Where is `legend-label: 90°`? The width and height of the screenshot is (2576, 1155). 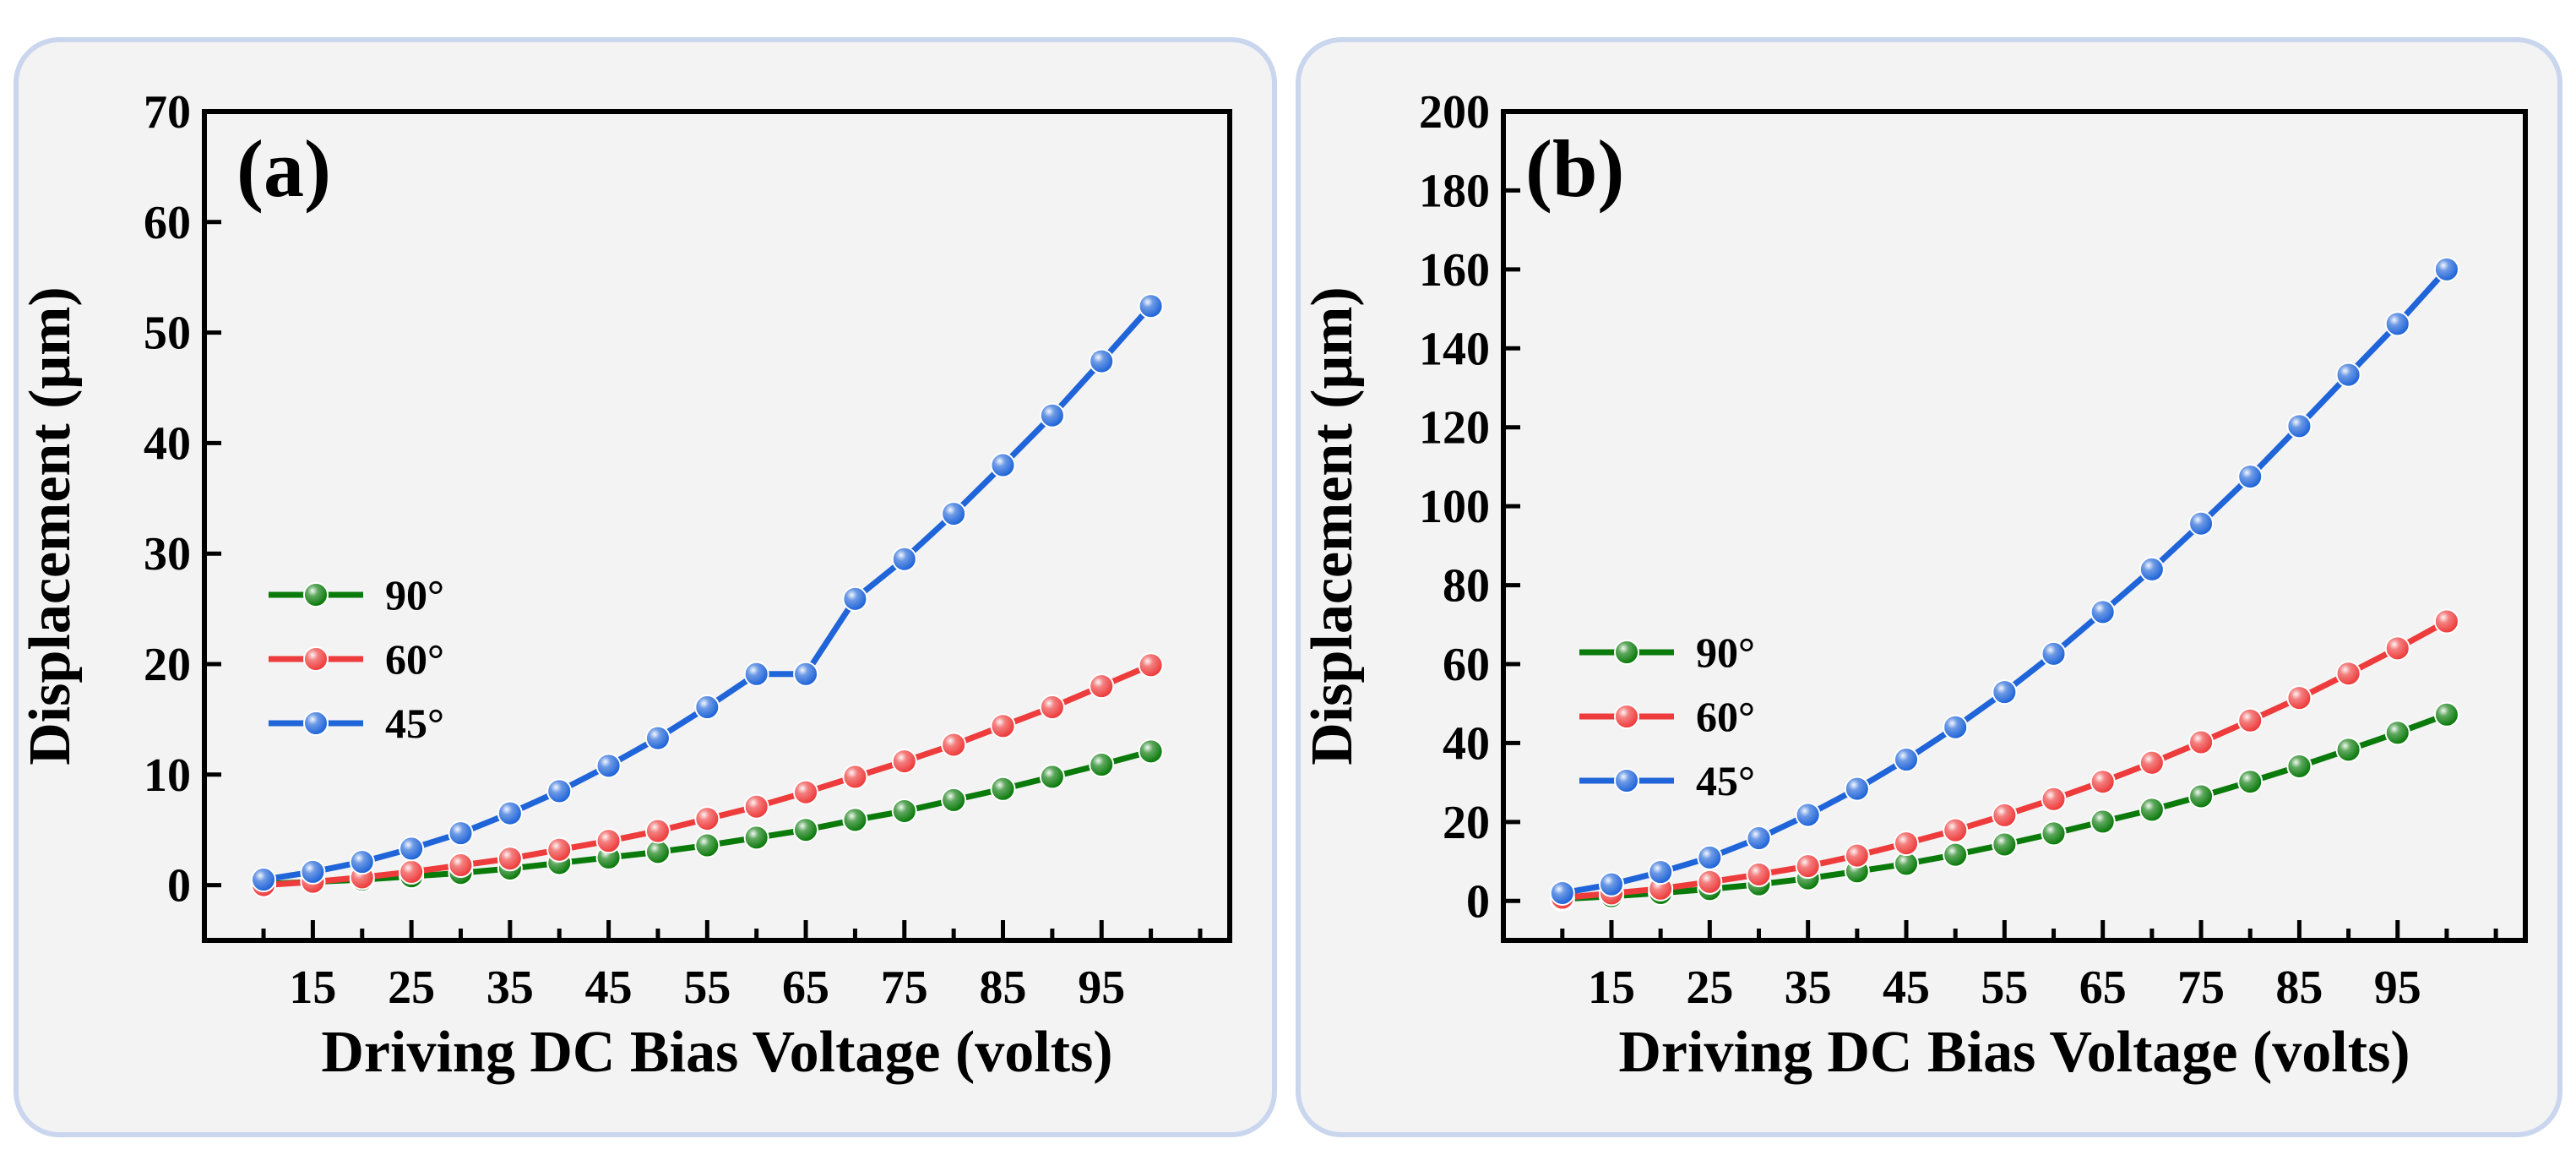
legend-label: 90° is located at coordinates (1725, 652).